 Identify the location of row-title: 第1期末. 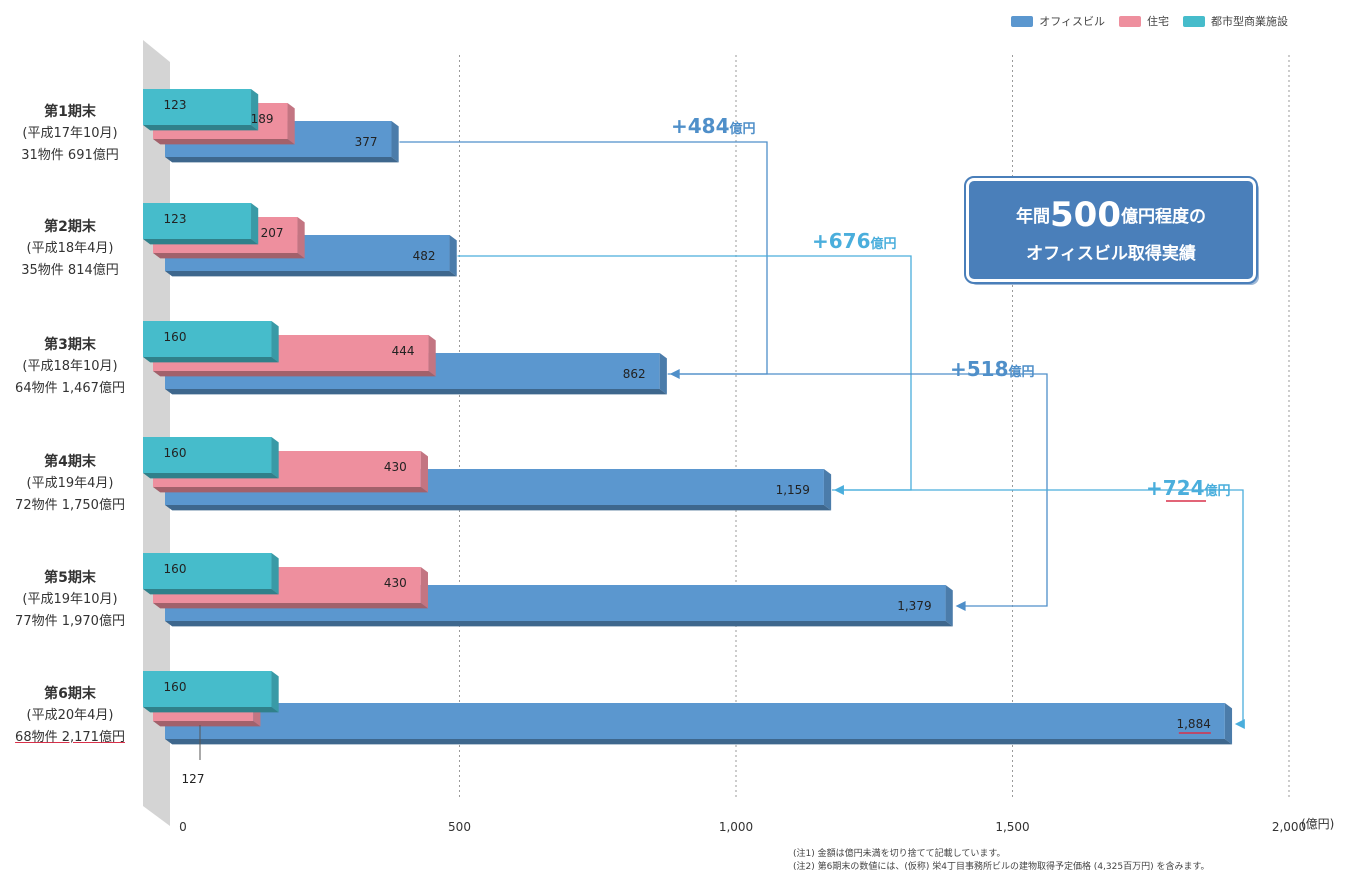
(70, 112).